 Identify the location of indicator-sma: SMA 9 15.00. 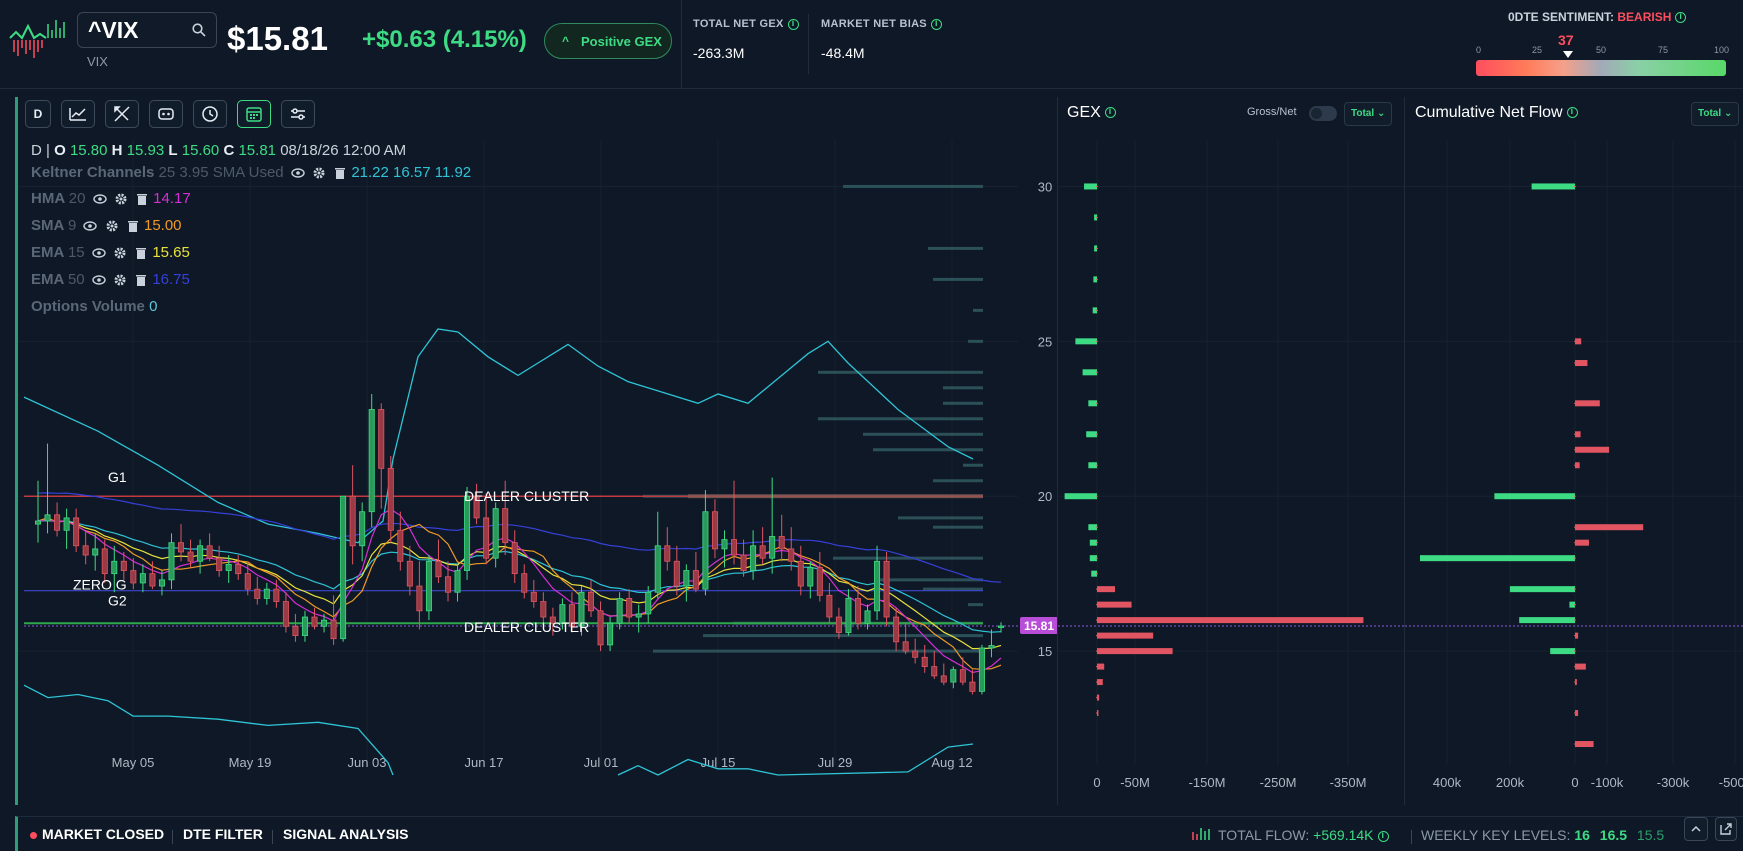
(106, 225).